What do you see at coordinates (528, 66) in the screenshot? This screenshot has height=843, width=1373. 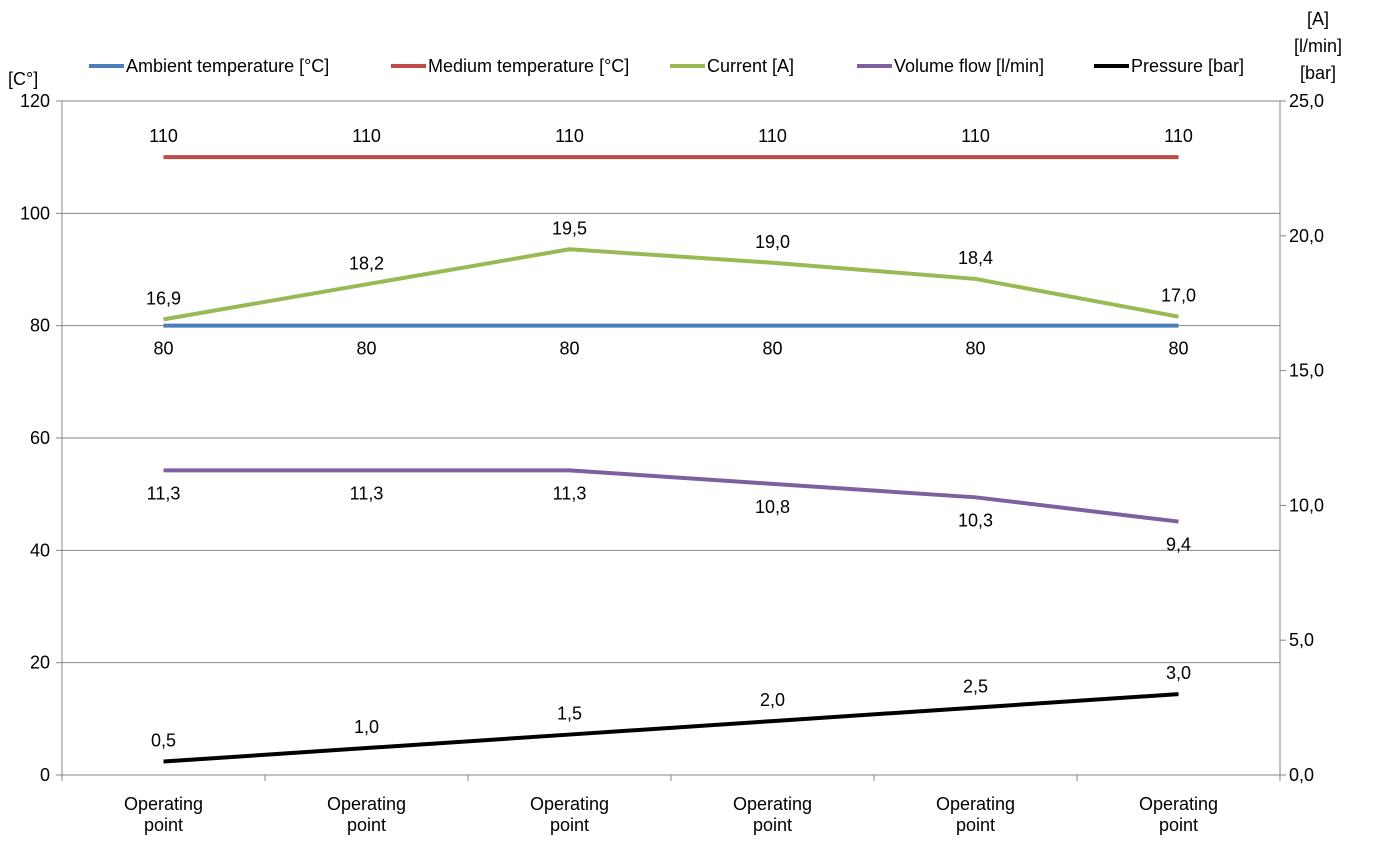 I see `legend-label: Medium temperature [°C]` at bounding box center [528, 66].